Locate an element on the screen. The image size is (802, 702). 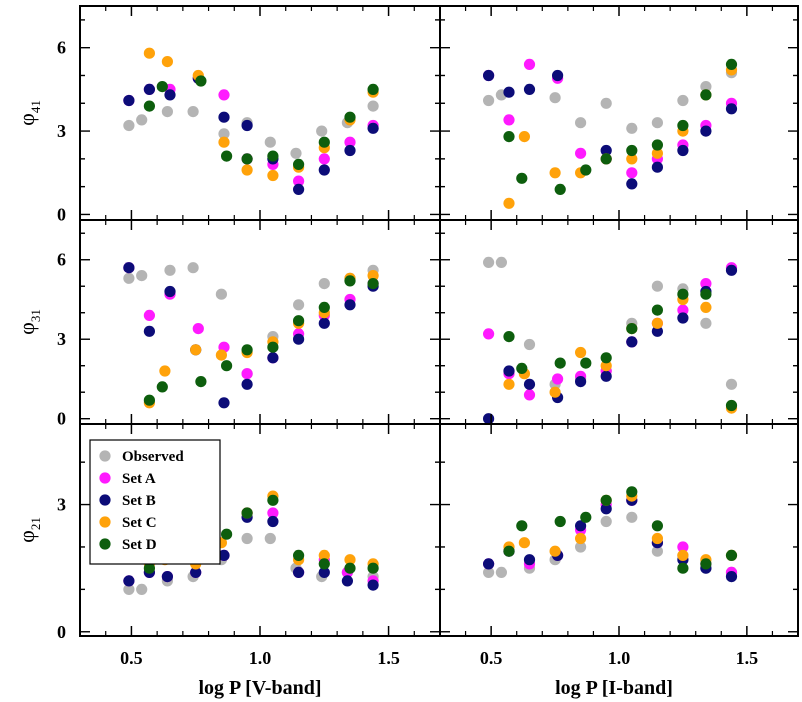
legend-marker-observed is located at coordinates (105, 456).